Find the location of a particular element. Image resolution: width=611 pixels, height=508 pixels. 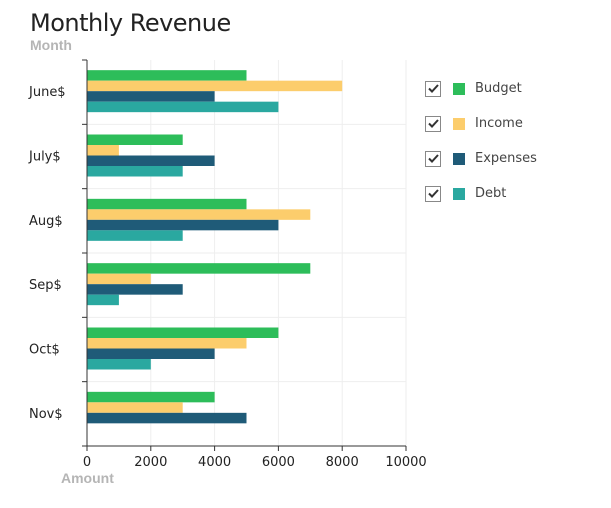

legend-label: Debt is located at coordinates (491, 193).